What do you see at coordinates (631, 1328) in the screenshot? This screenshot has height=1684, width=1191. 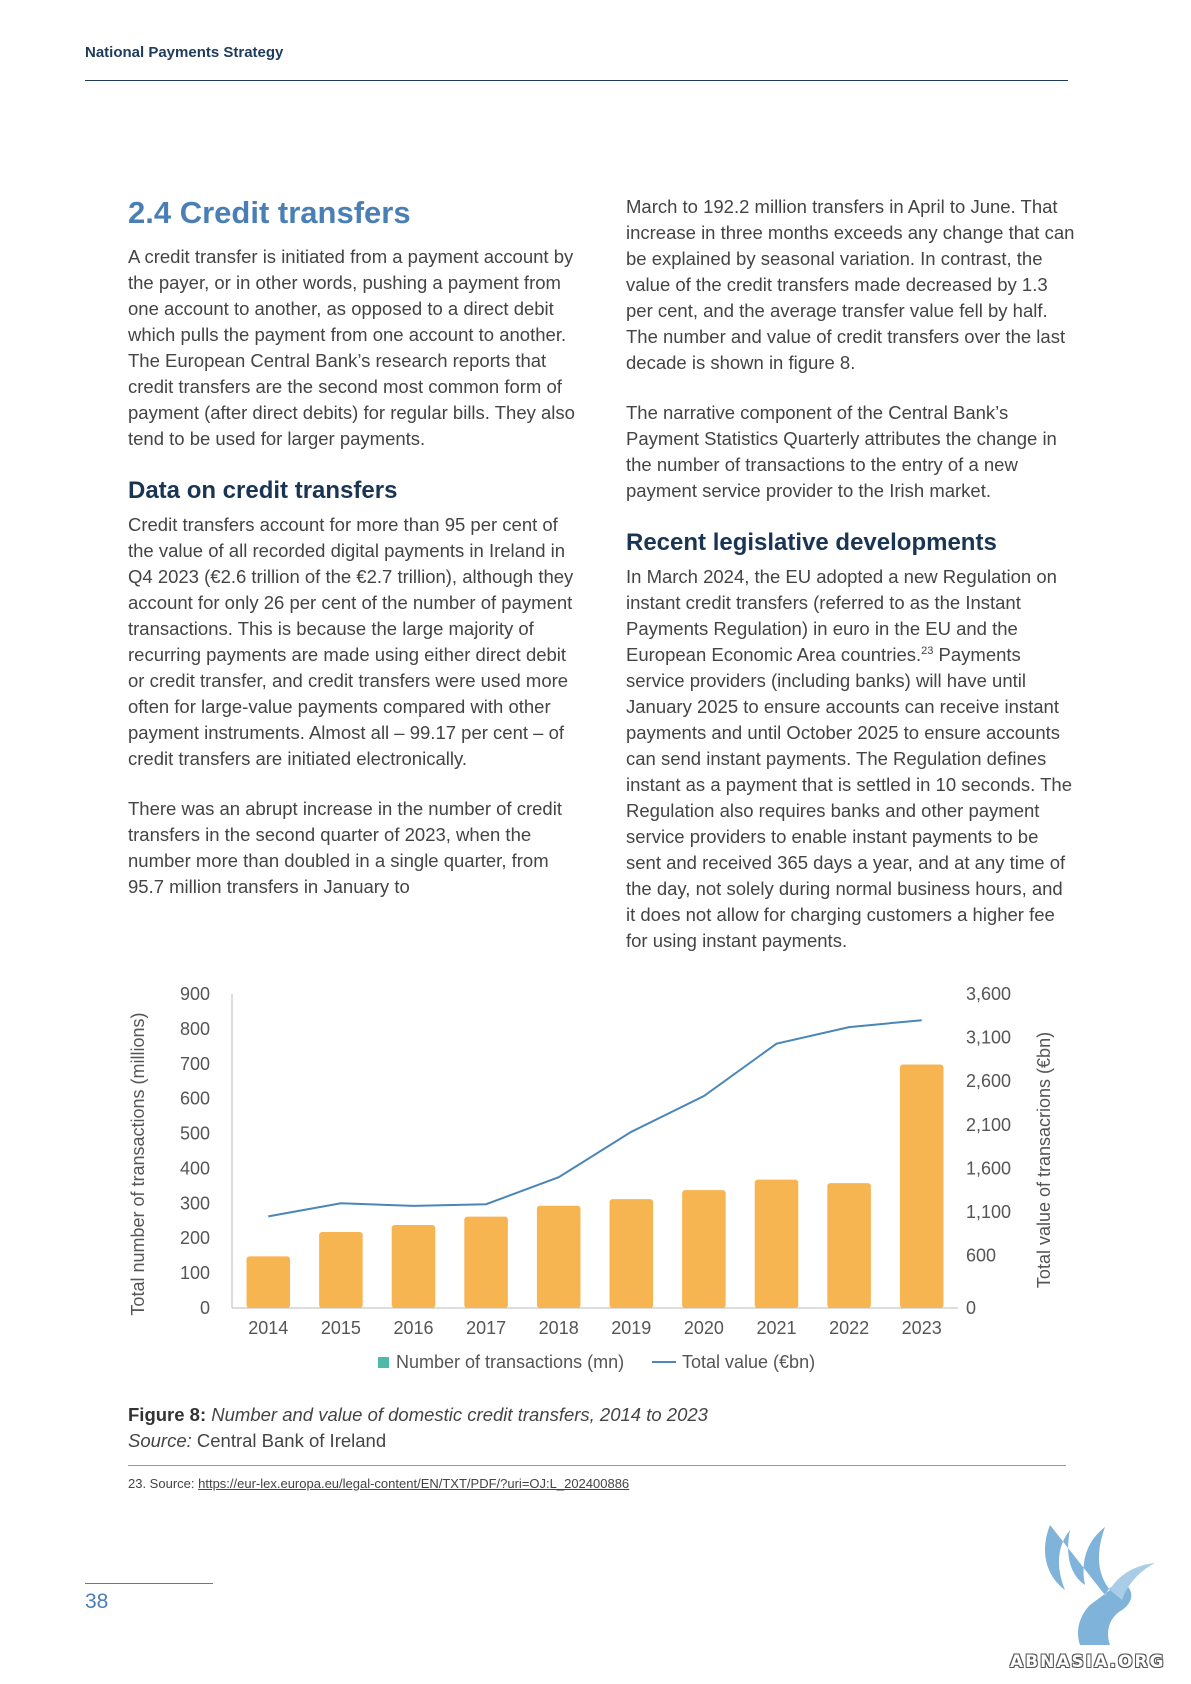 I see `x-tick-label: 2019` at bounding box center [631, 1328].